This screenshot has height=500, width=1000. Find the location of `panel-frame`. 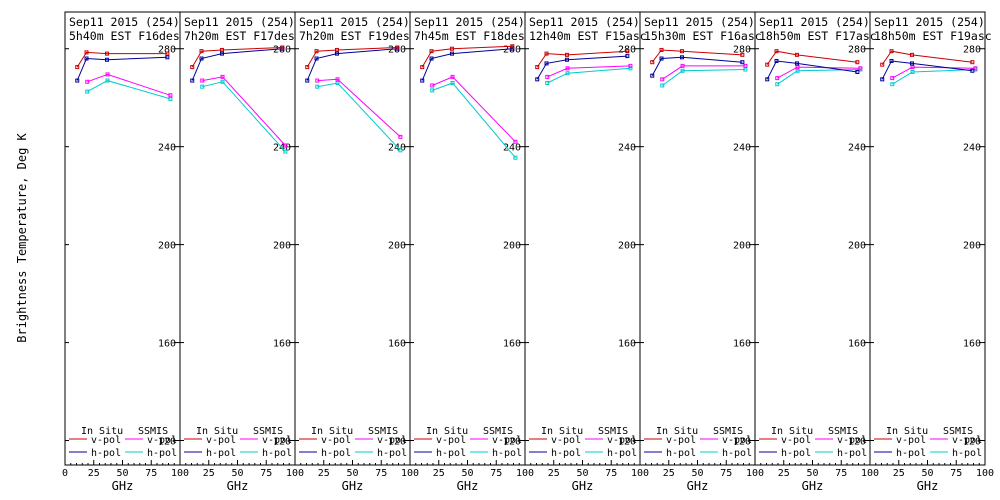

panel-frame is located at coordinates (352, 238).